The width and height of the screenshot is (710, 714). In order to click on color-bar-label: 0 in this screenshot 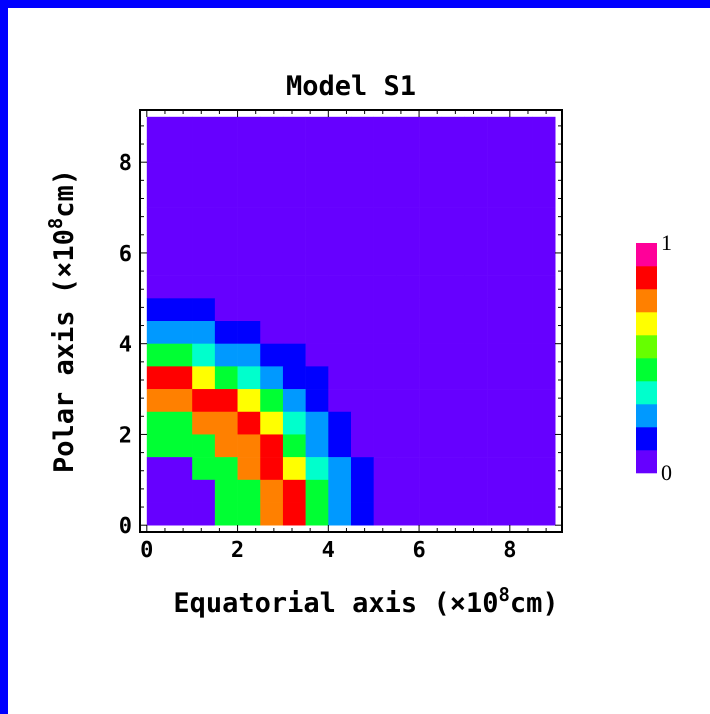, I will do `click(666, 472)`.